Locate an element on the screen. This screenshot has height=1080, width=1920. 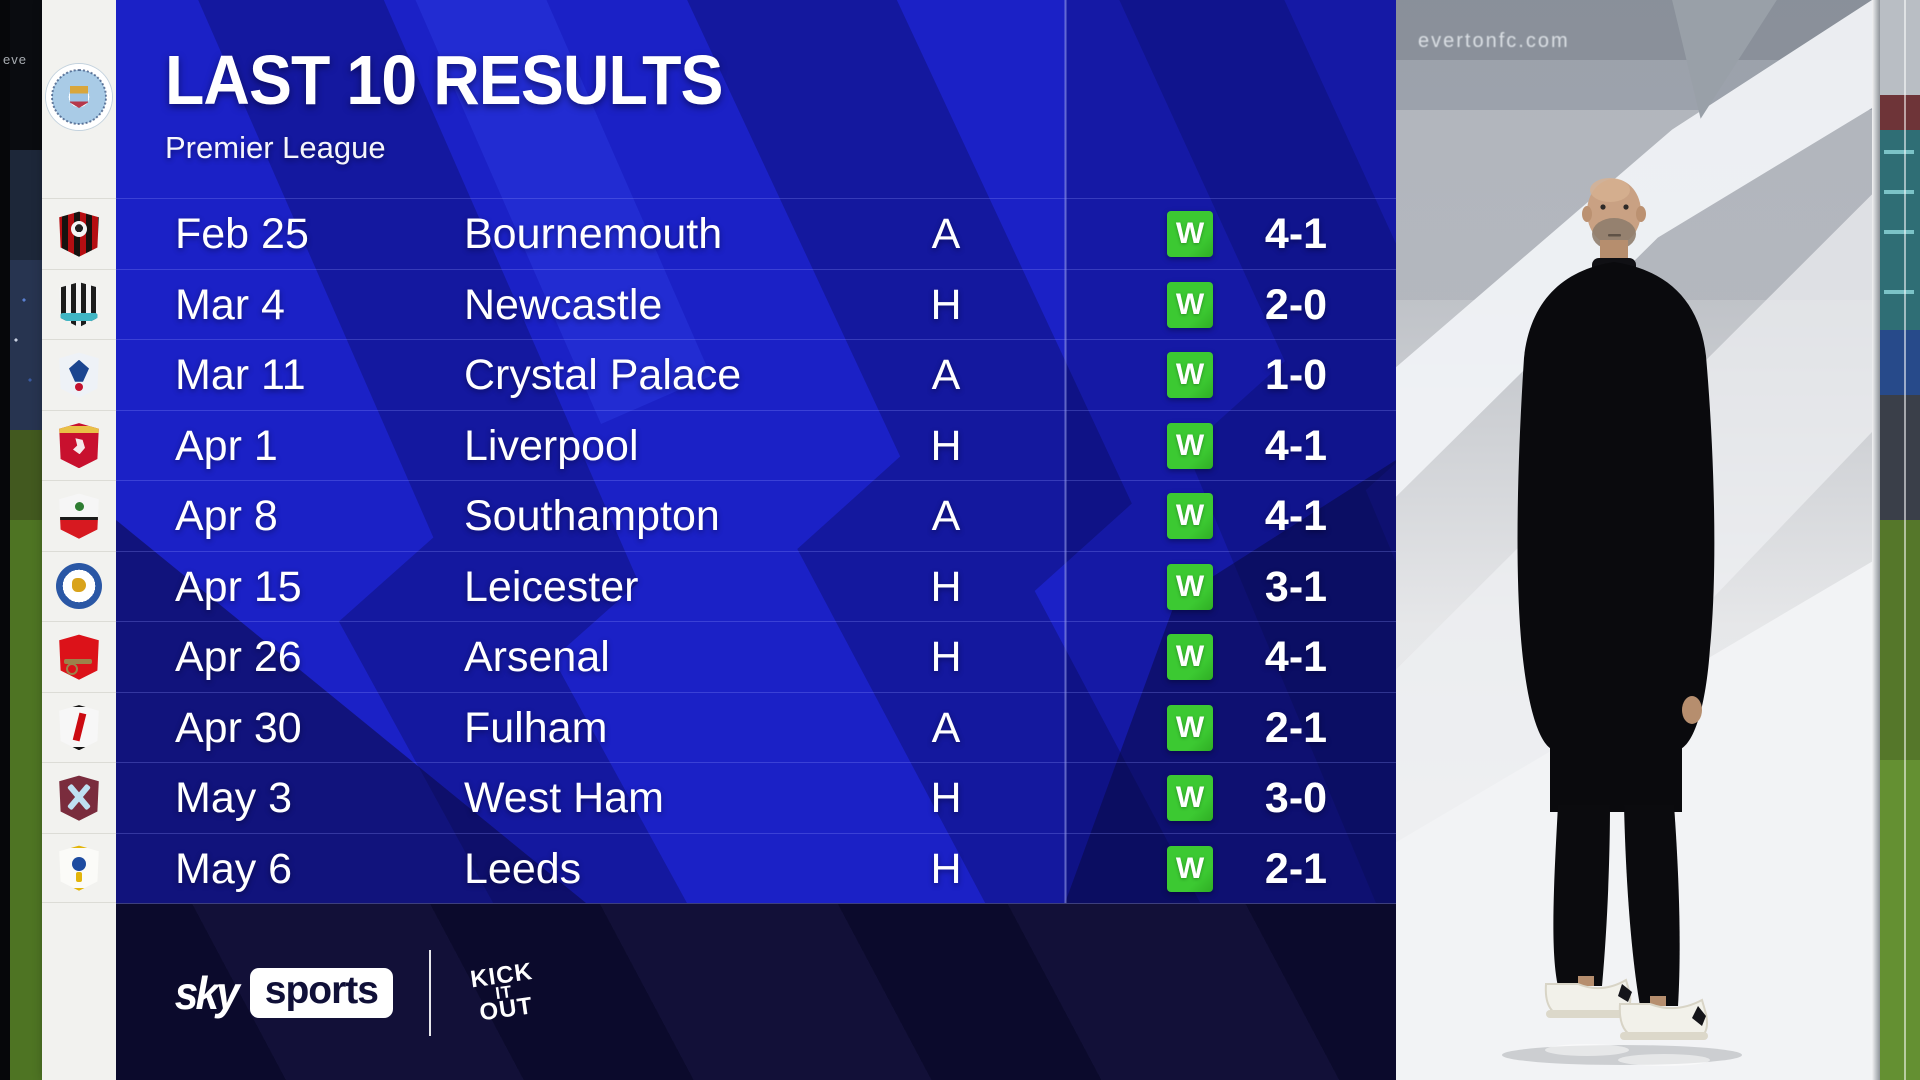
opponent-name: West Ham is located at coordinates (564, 798).